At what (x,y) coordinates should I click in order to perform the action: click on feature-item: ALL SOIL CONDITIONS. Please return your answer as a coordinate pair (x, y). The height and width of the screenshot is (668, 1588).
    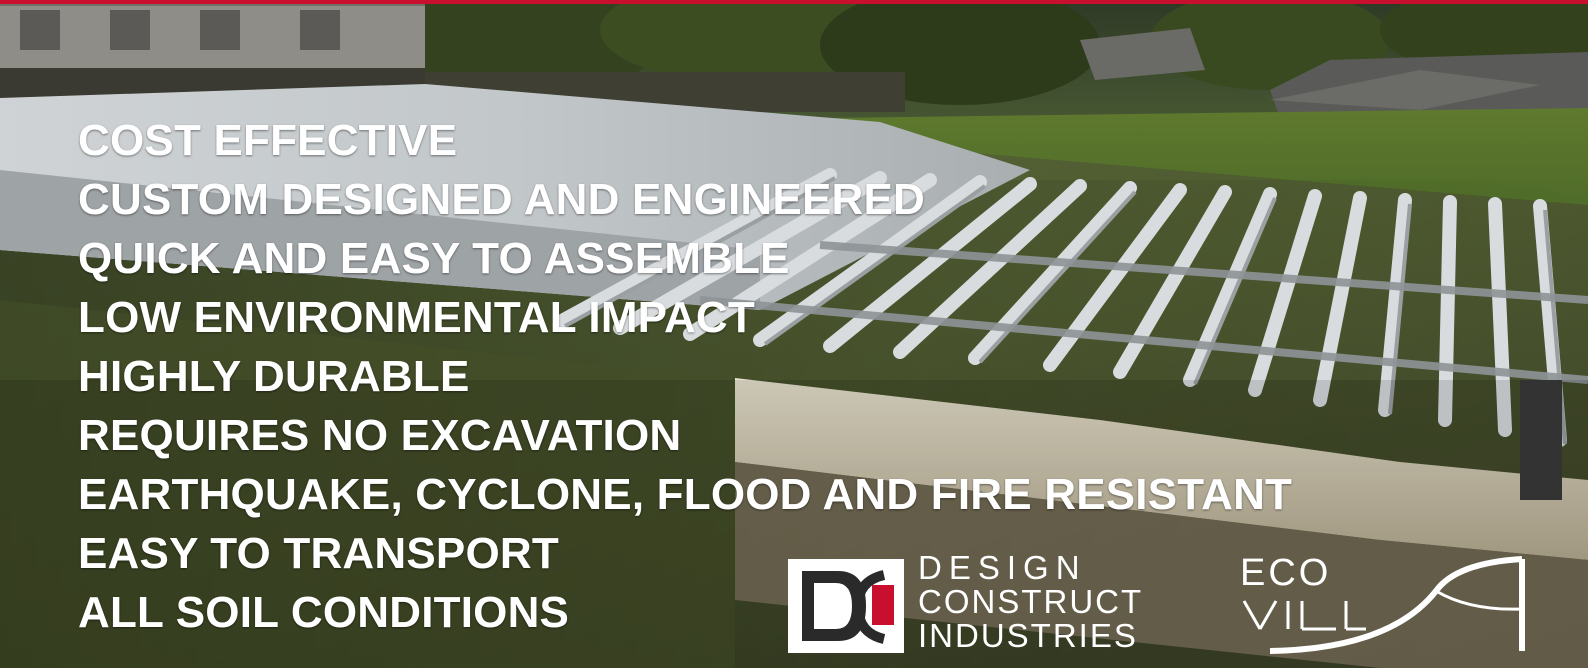
    Looking at the image, I should click on (324, 612).